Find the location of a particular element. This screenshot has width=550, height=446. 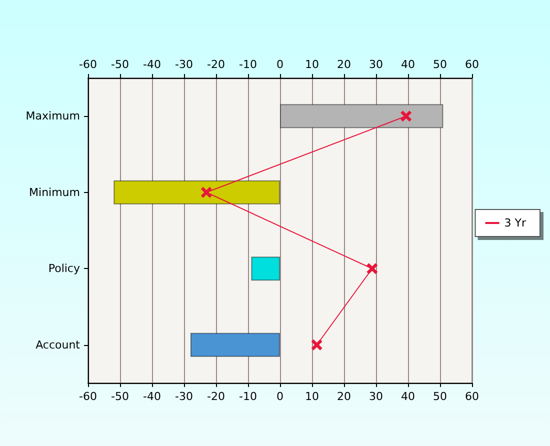

x2-tick-label: -60 is located at coordinates (88, 64).